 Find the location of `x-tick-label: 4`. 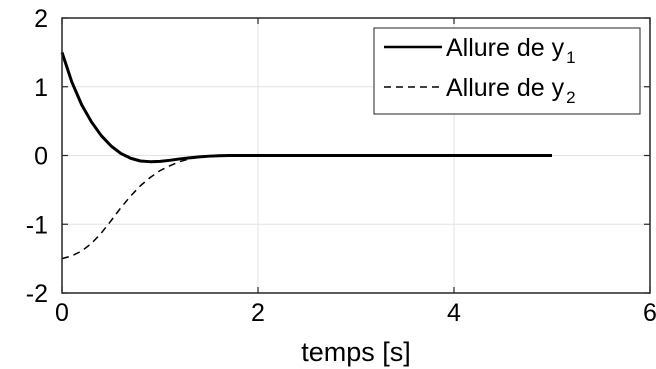

x-tick-label: 4 is located at coordinates (454, 313).